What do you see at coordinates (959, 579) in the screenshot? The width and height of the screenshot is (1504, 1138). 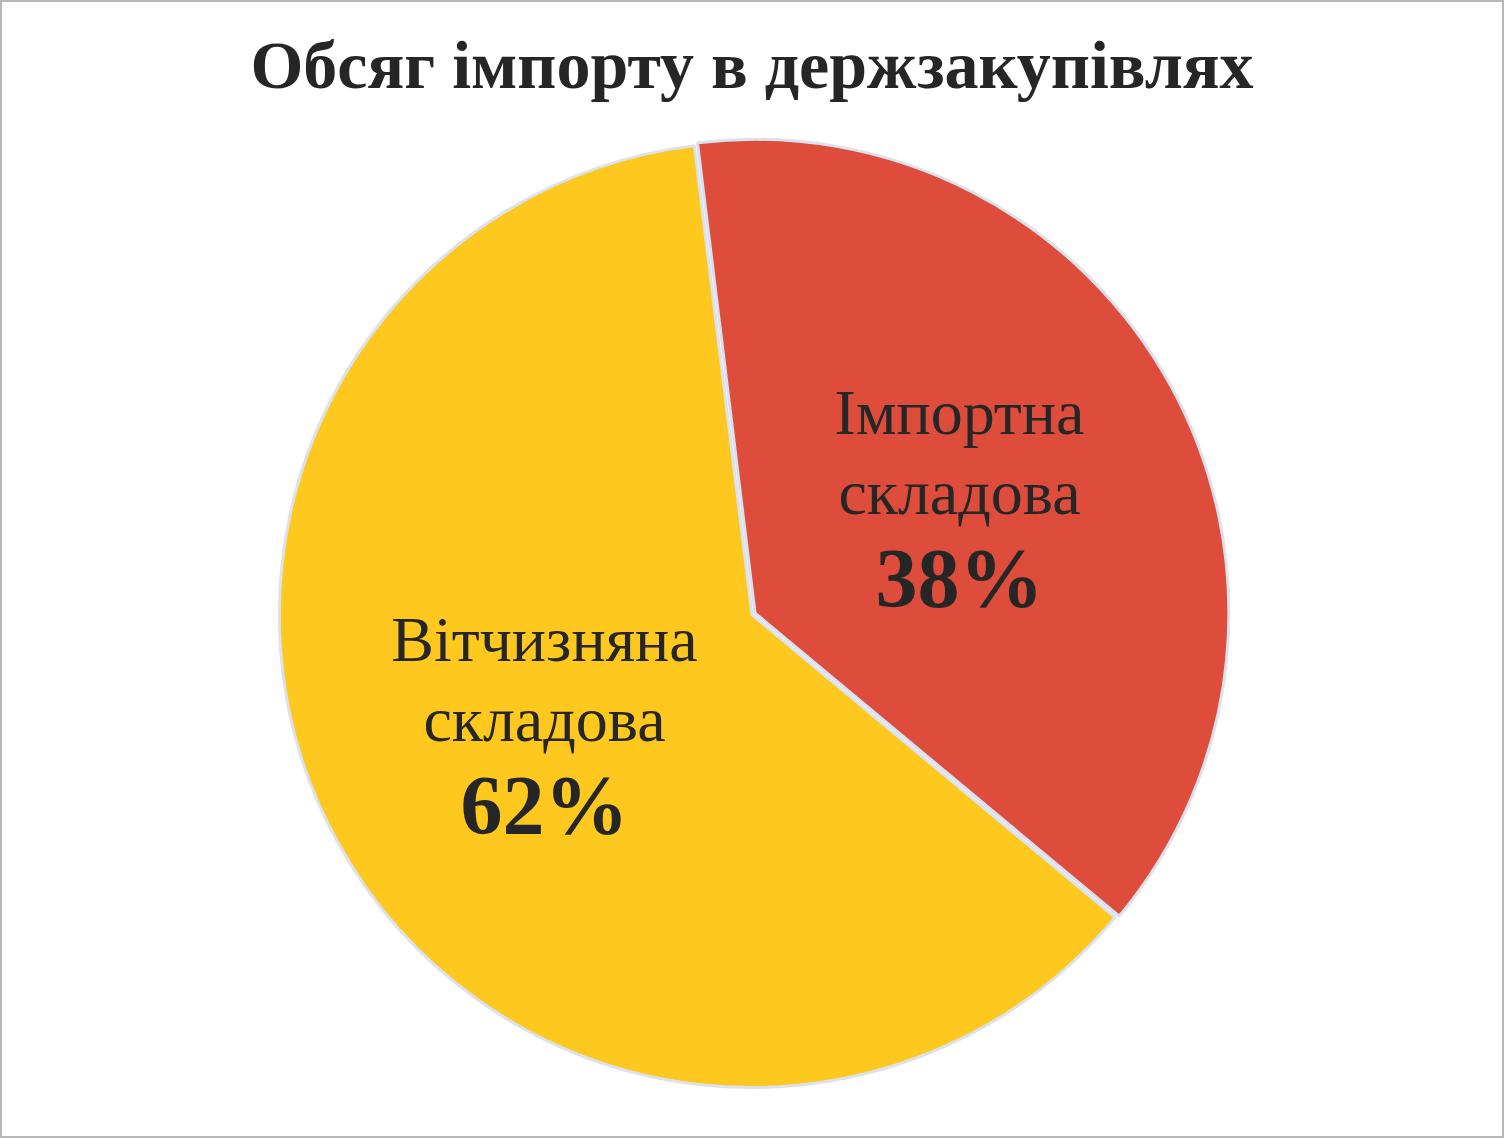 I see `data-label: 38%` at bounding box center [959, 579].